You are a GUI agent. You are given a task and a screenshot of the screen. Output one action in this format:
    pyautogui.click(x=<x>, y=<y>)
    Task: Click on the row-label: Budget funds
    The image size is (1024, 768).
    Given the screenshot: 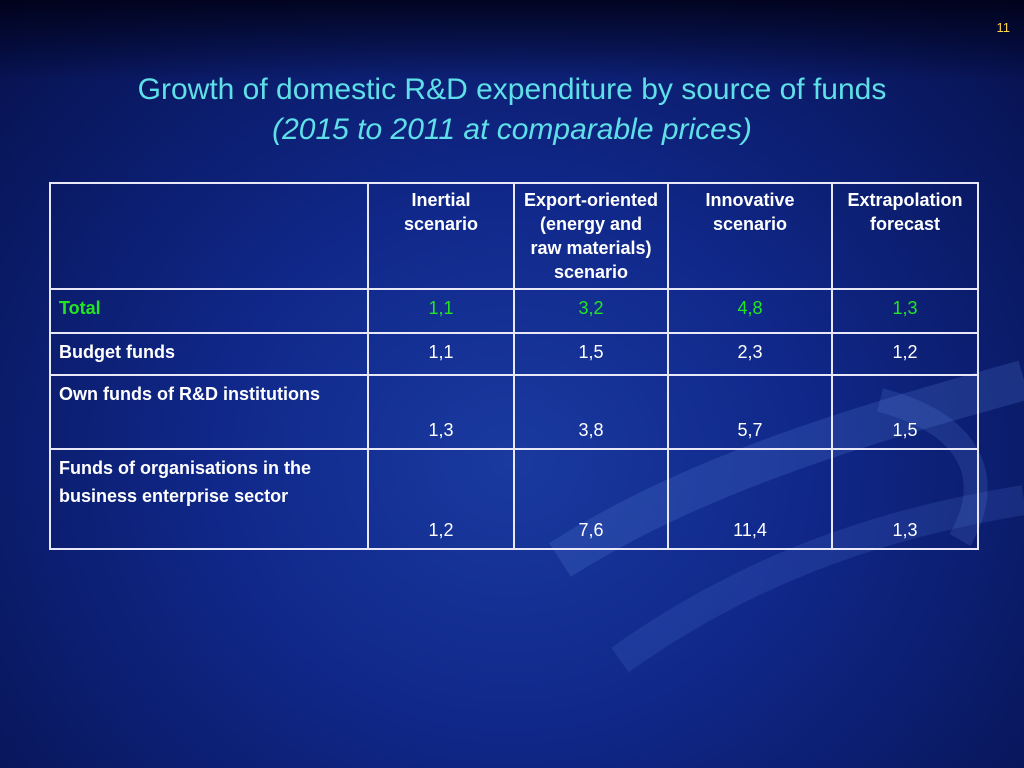 What is the action you would take?
    pyautogui.click(x=209, y=354)
    